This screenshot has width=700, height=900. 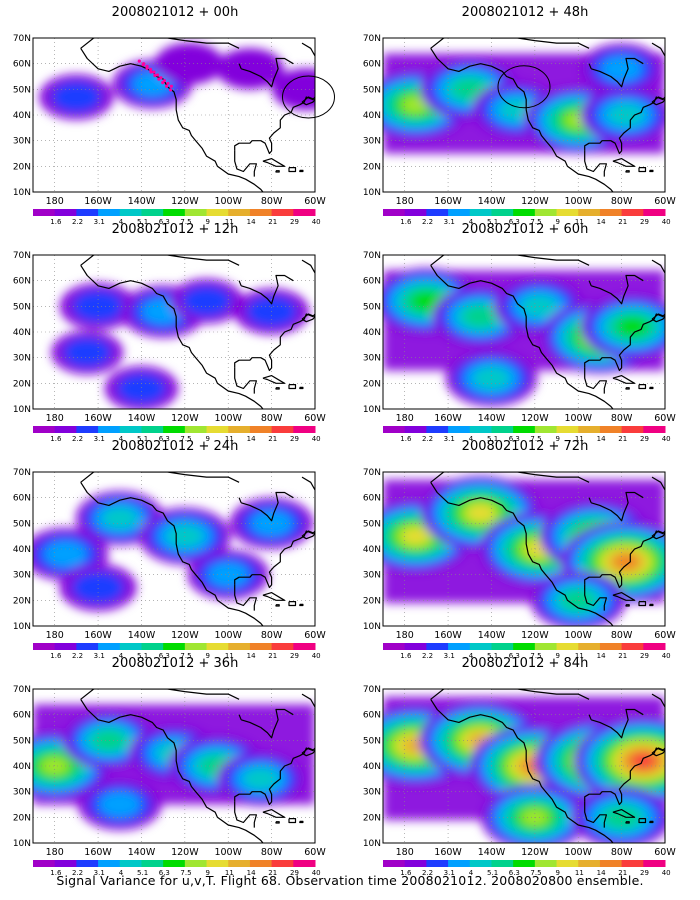 I want to click on colorbar-label: 1.6, so click(x=406, y=656).